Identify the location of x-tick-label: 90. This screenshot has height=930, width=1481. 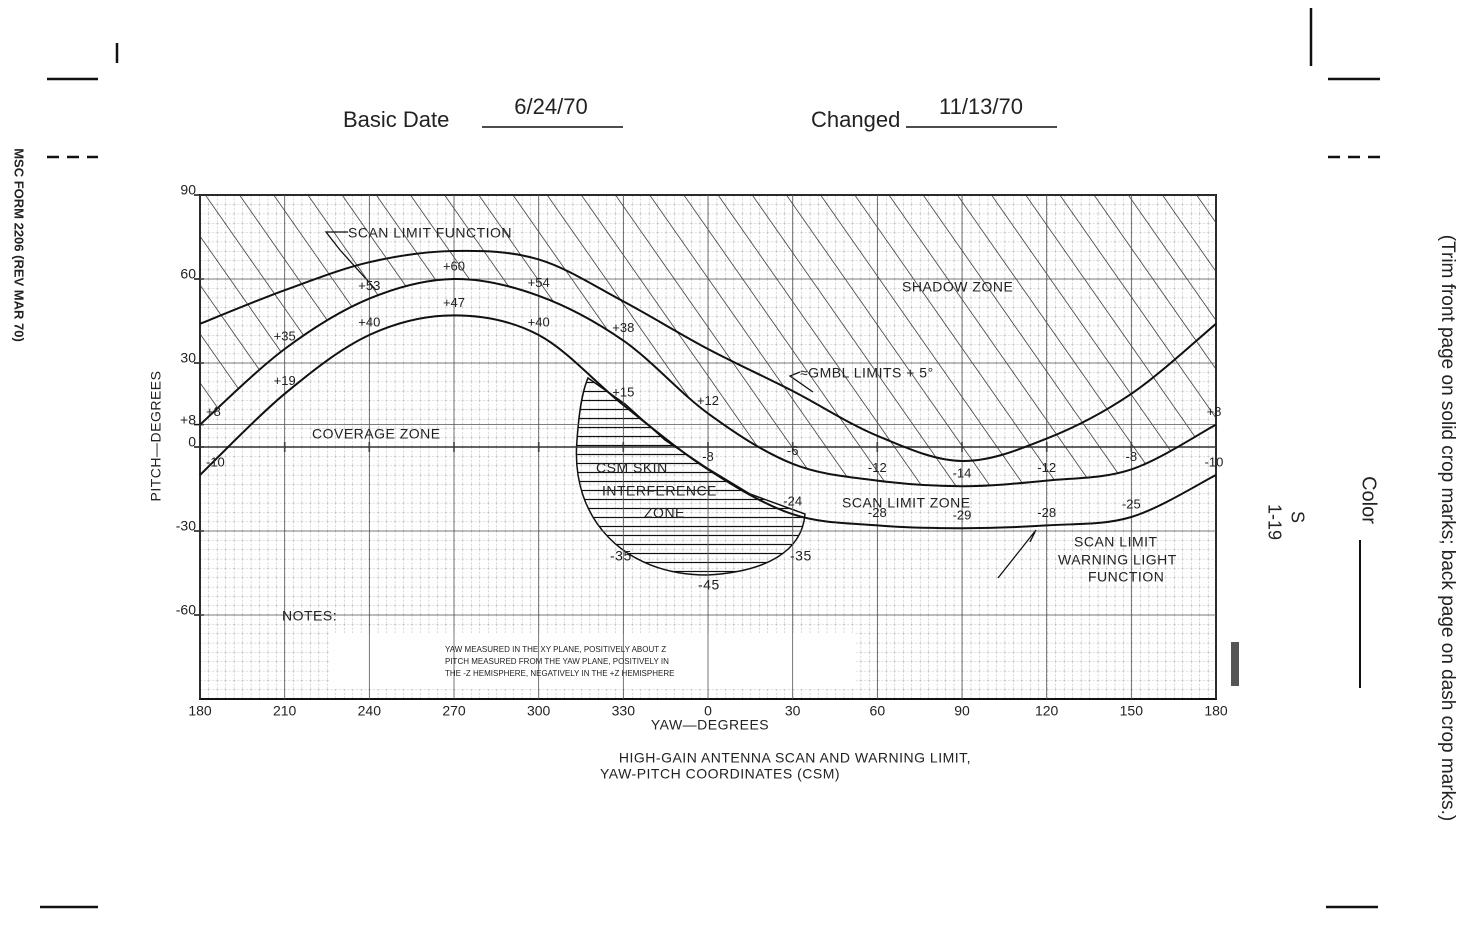
(962, 711).